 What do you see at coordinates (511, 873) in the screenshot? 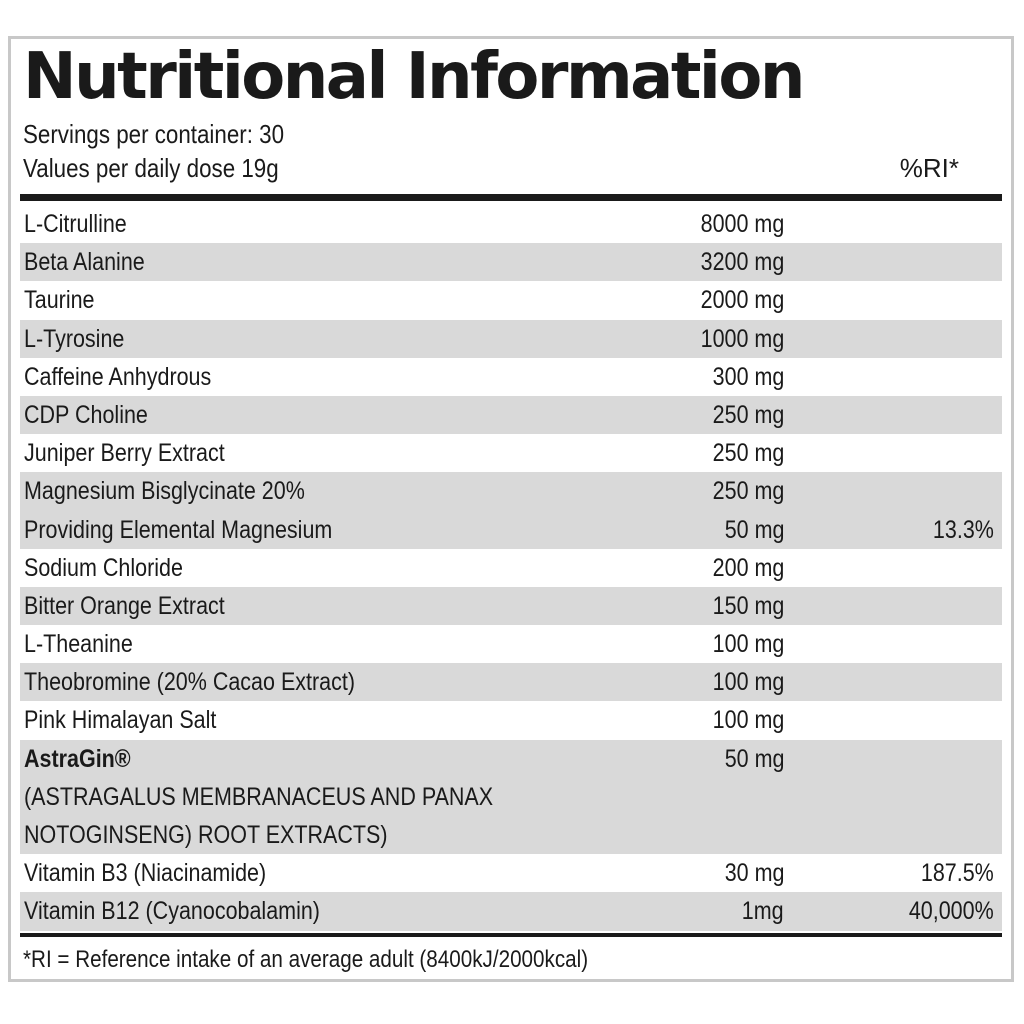
I see `table-row: Vitamin B3 (Niacinamide) 30 mg 187.5%` at bounding box center [511, 873].